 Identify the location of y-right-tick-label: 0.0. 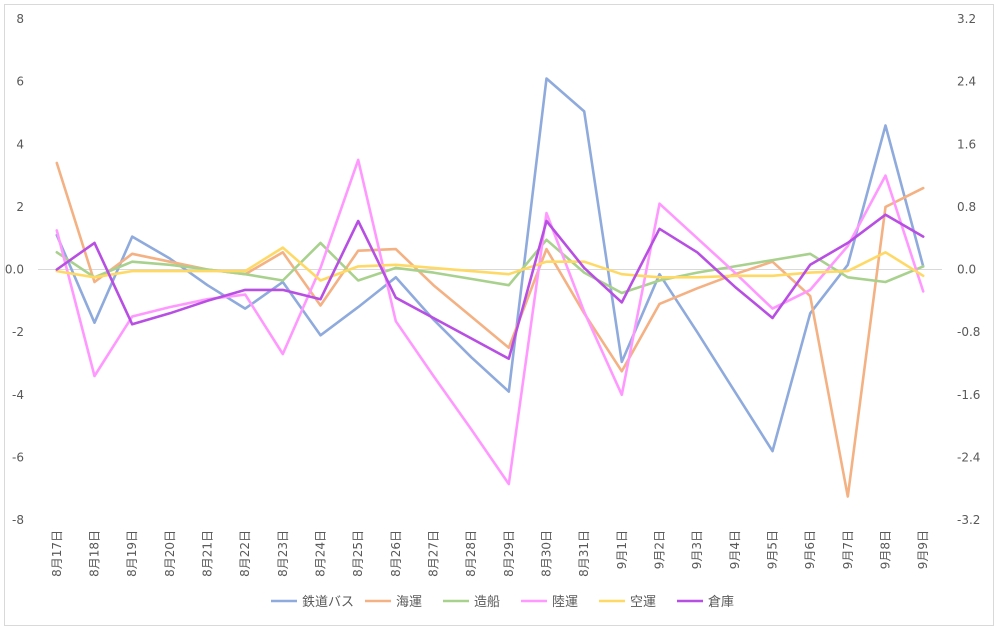
(966, 270).